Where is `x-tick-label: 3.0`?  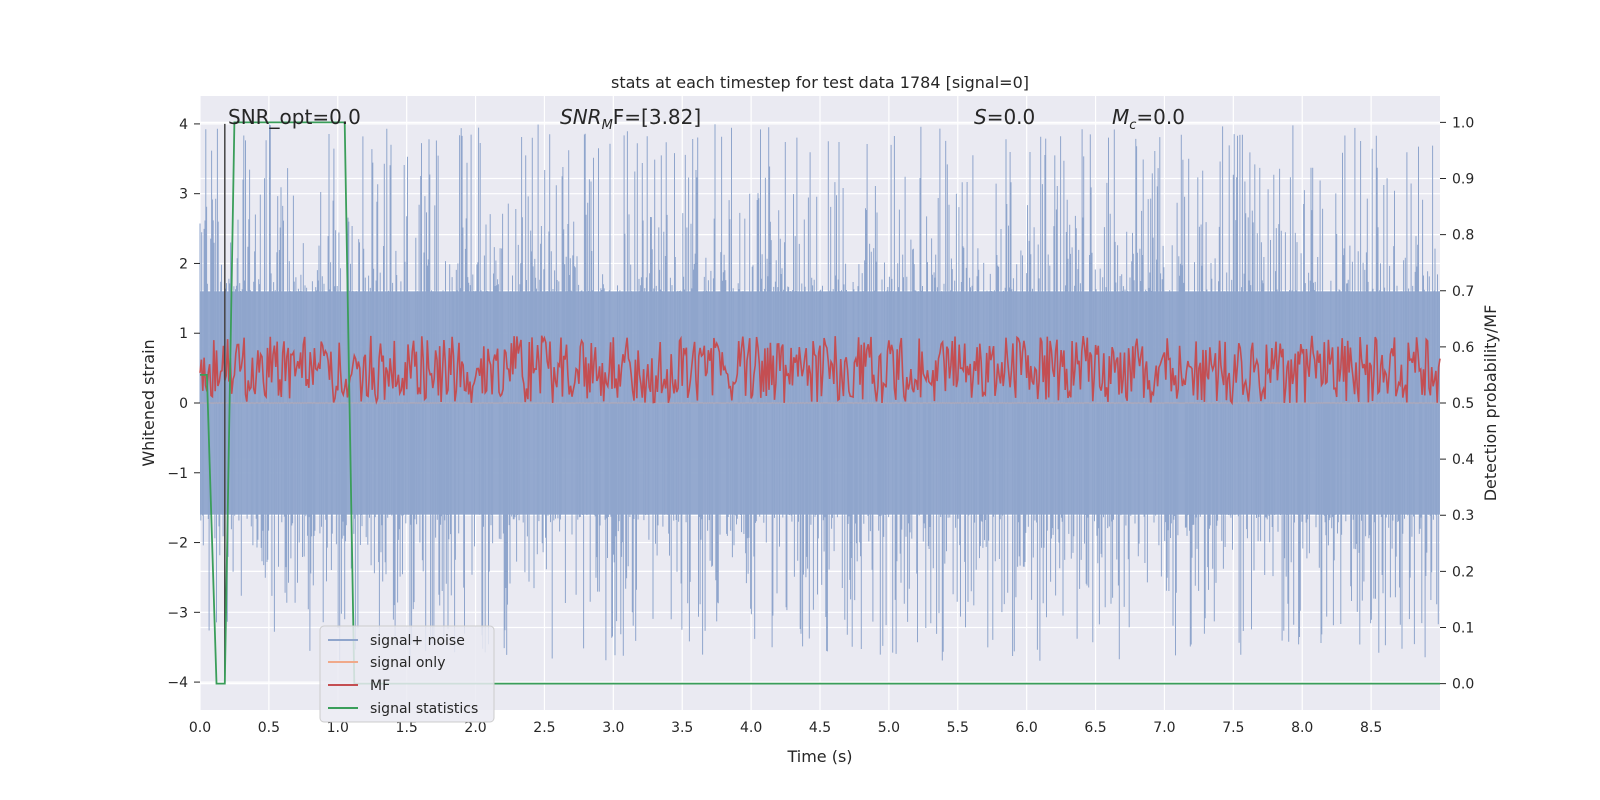 x-tick-label: 3.0 is located at coordinates (613, 728).